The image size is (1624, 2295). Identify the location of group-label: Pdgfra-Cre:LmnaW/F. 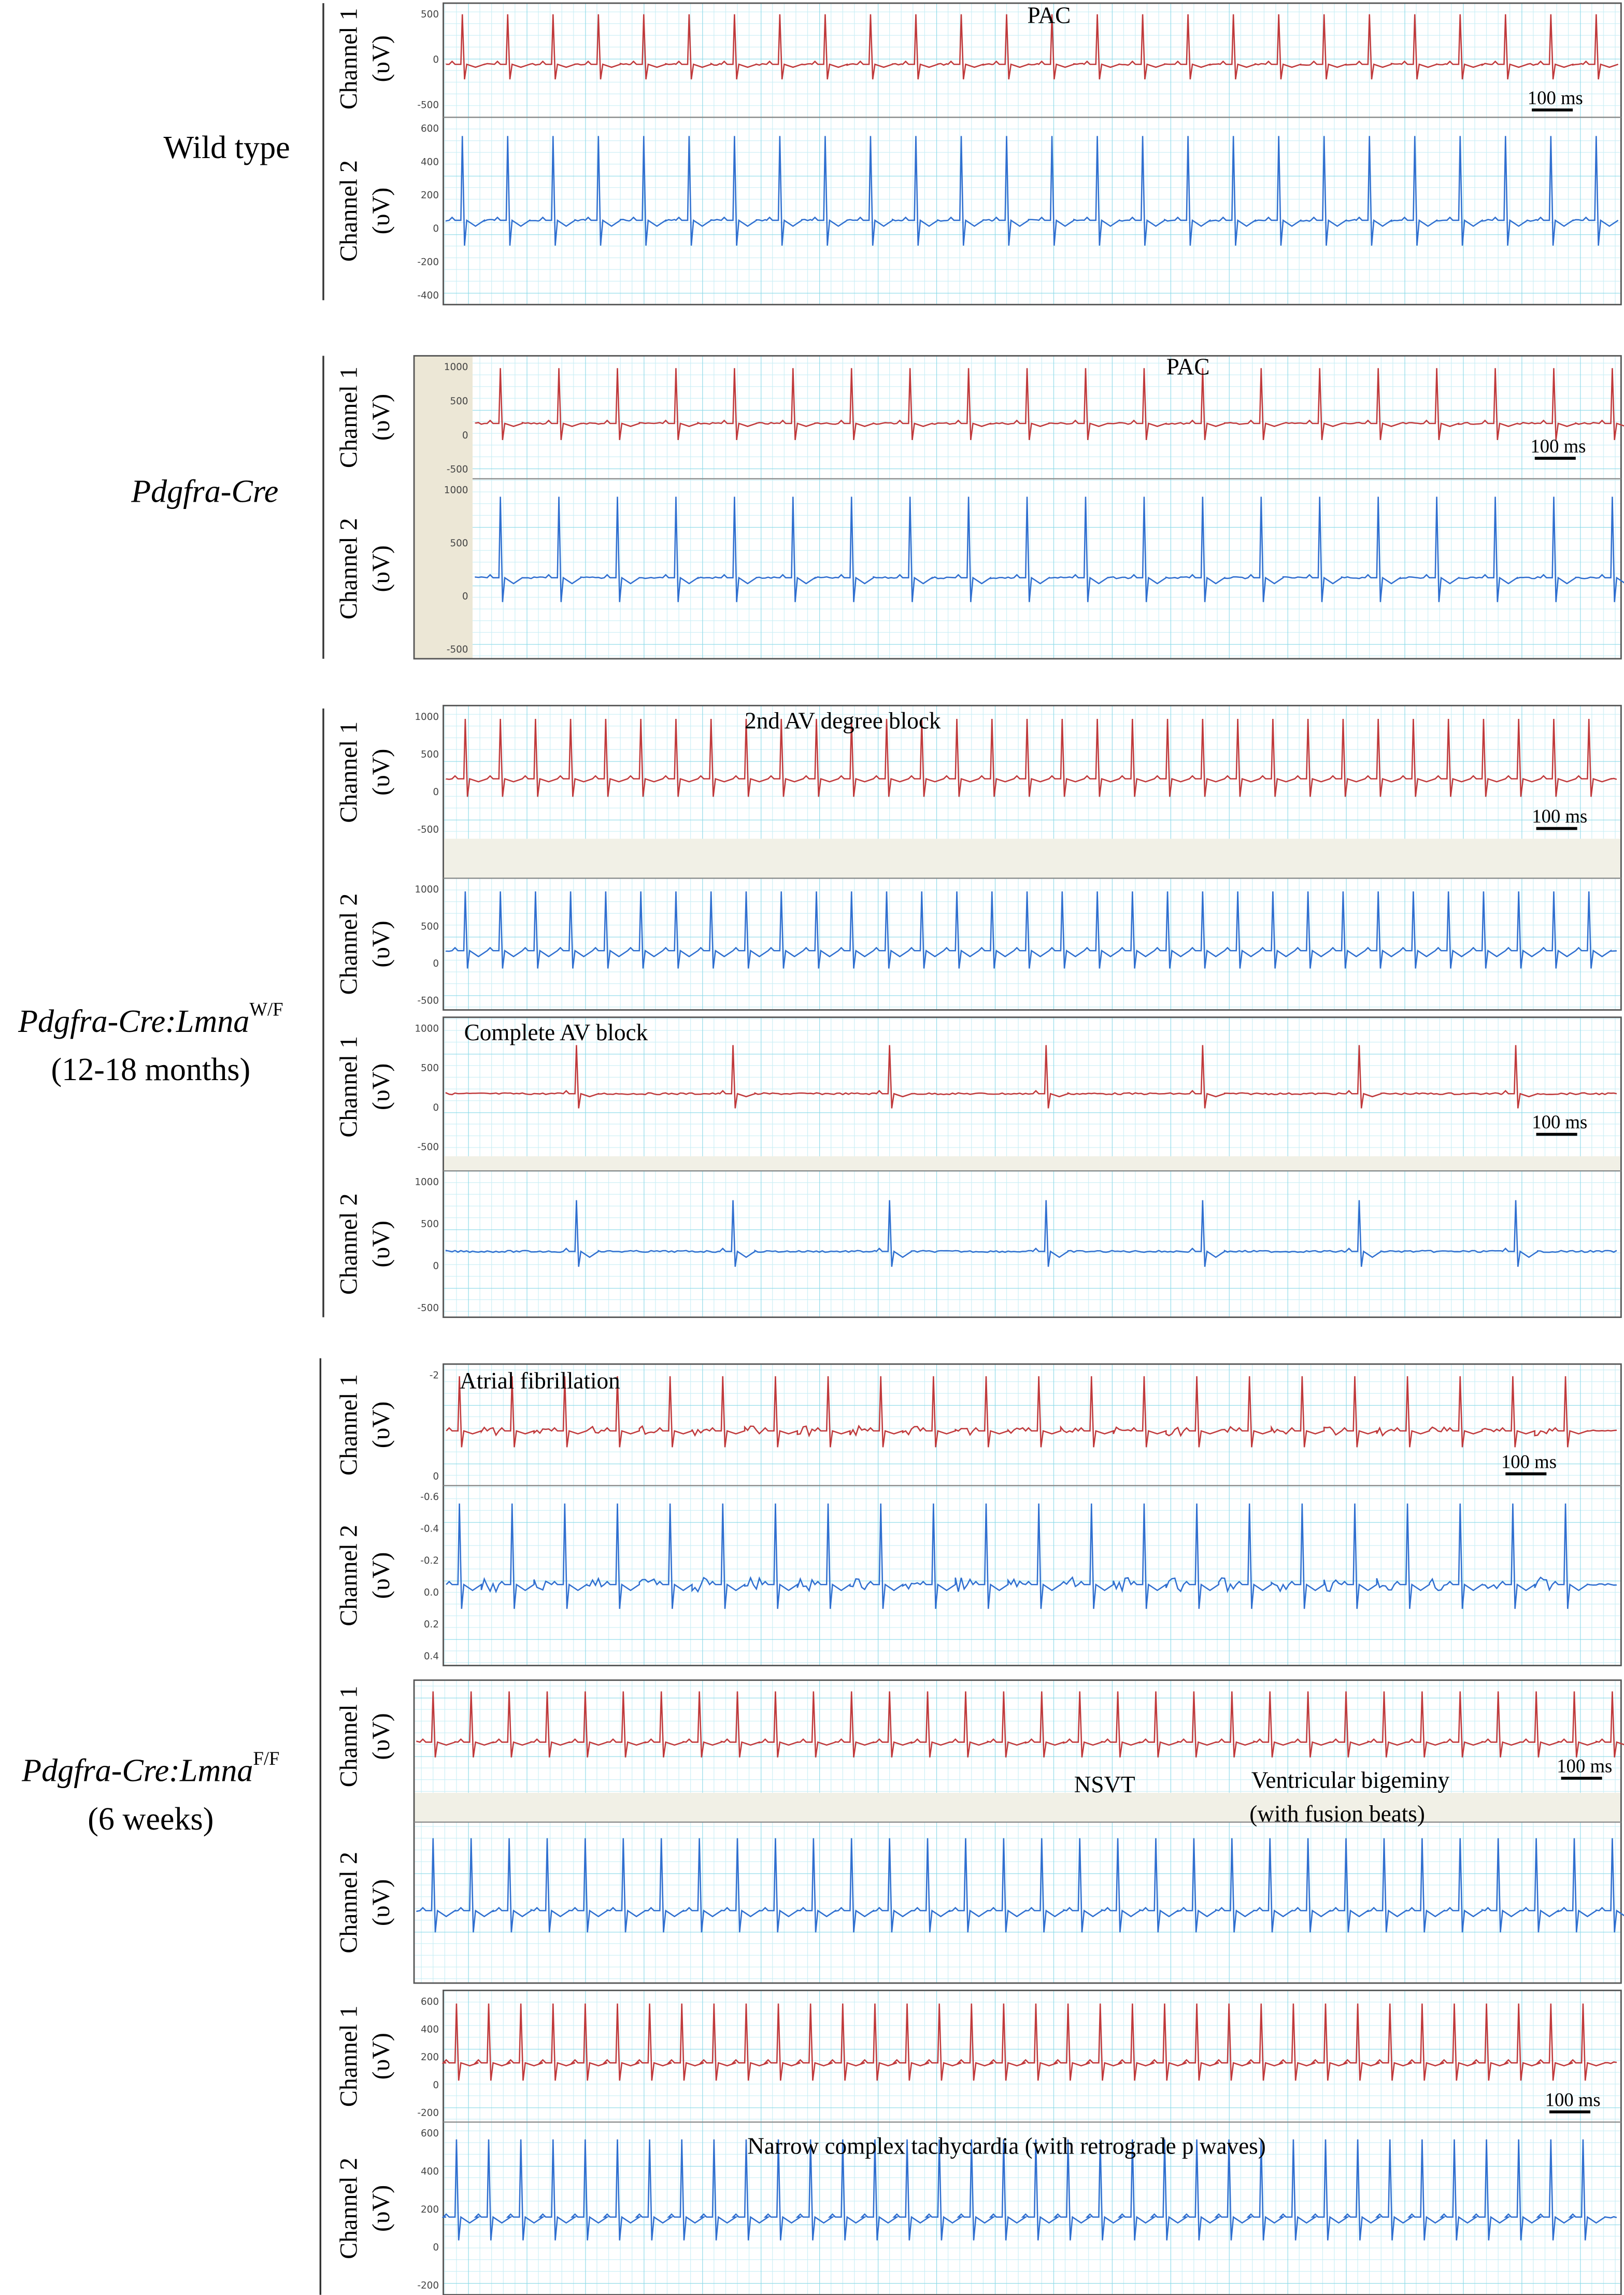
(151, 1019).